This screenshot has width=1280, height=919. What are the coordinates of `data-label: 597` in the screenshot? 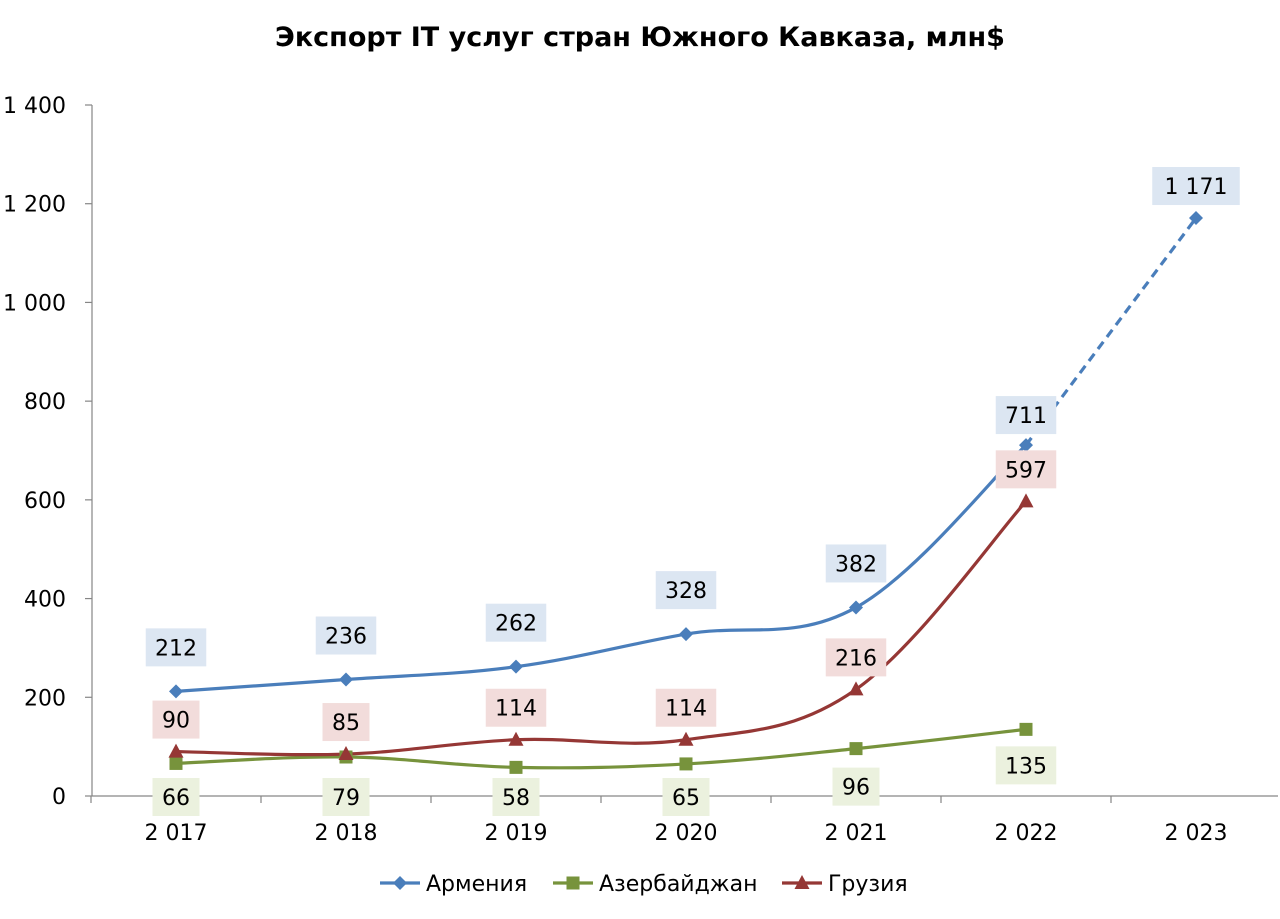 It's located at (1026, 469).